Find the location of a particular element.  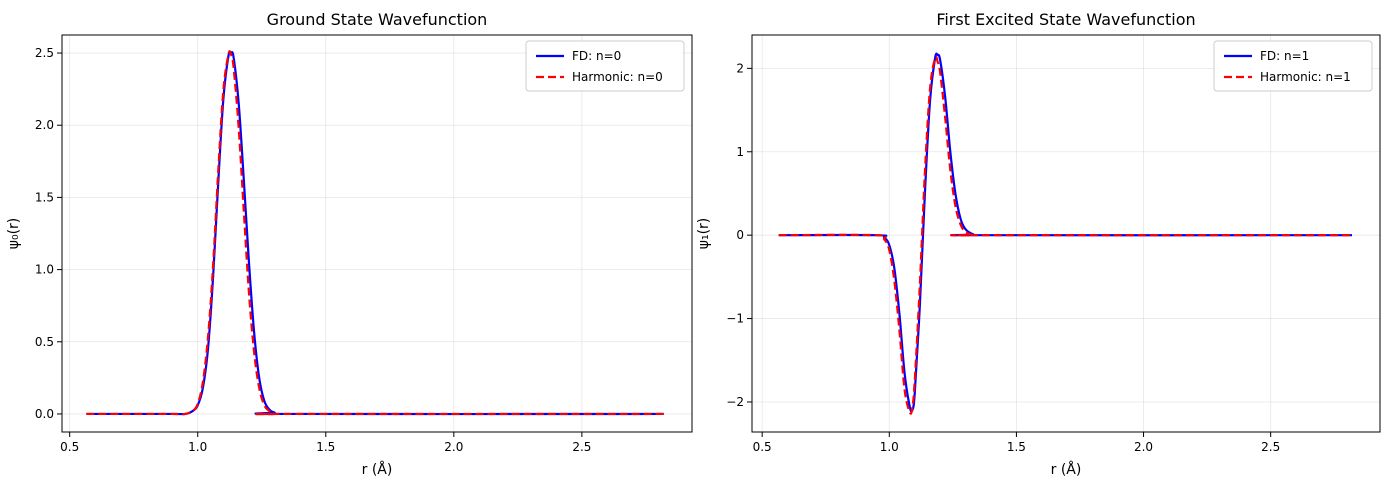

y-tick-label: 0.5 is located at coordinates (44, 342).